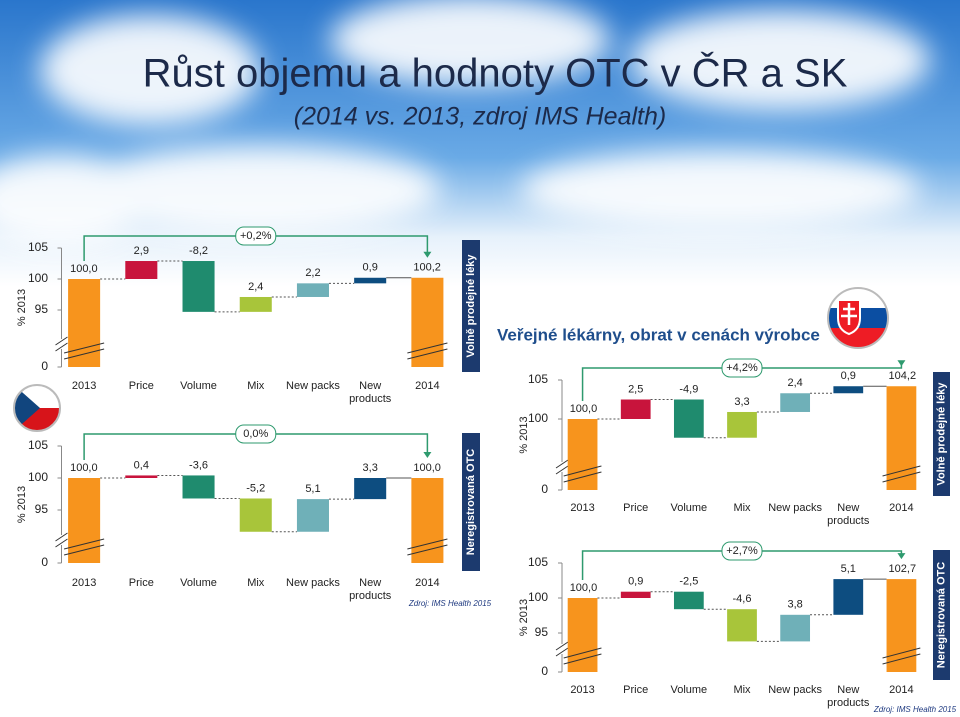 Image resolution: width=960 pixels, height=717 pixels. Describe the element at coordinates (255, 488) in the screenshot. I see `value-label: -5,2` at that location.